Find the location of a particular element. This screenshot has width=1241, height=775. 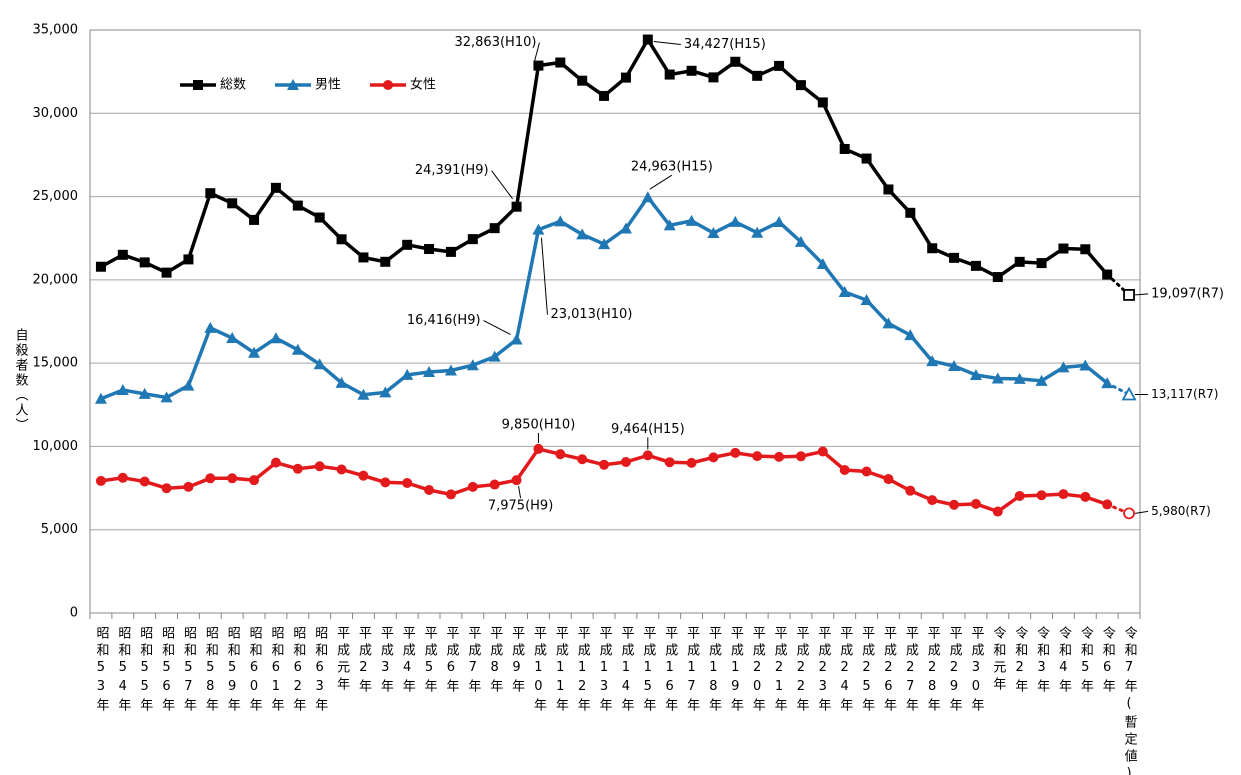

data-label: 16,416(H9) is located at coordinates (444, 320).